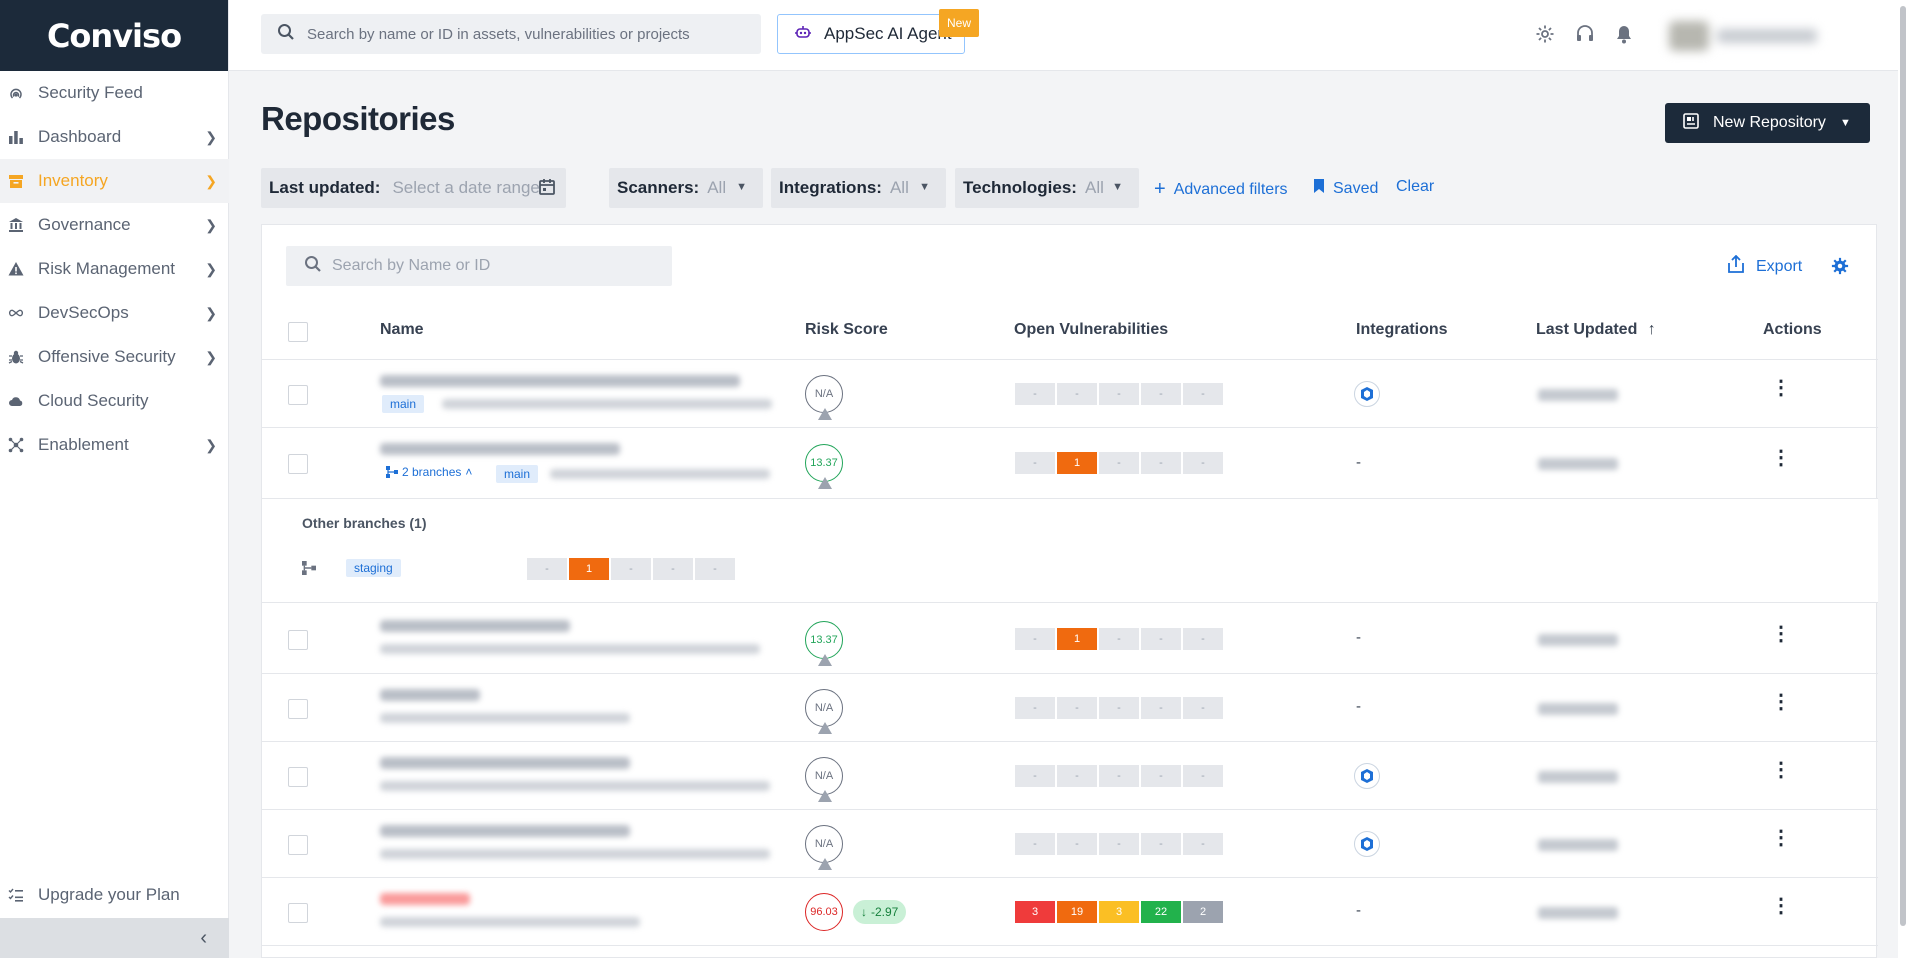 Image resolution: width=1908 pixels, height=958 pixels. I want to click on sidebar-item-label: Cloud Security, so click(93, 400).